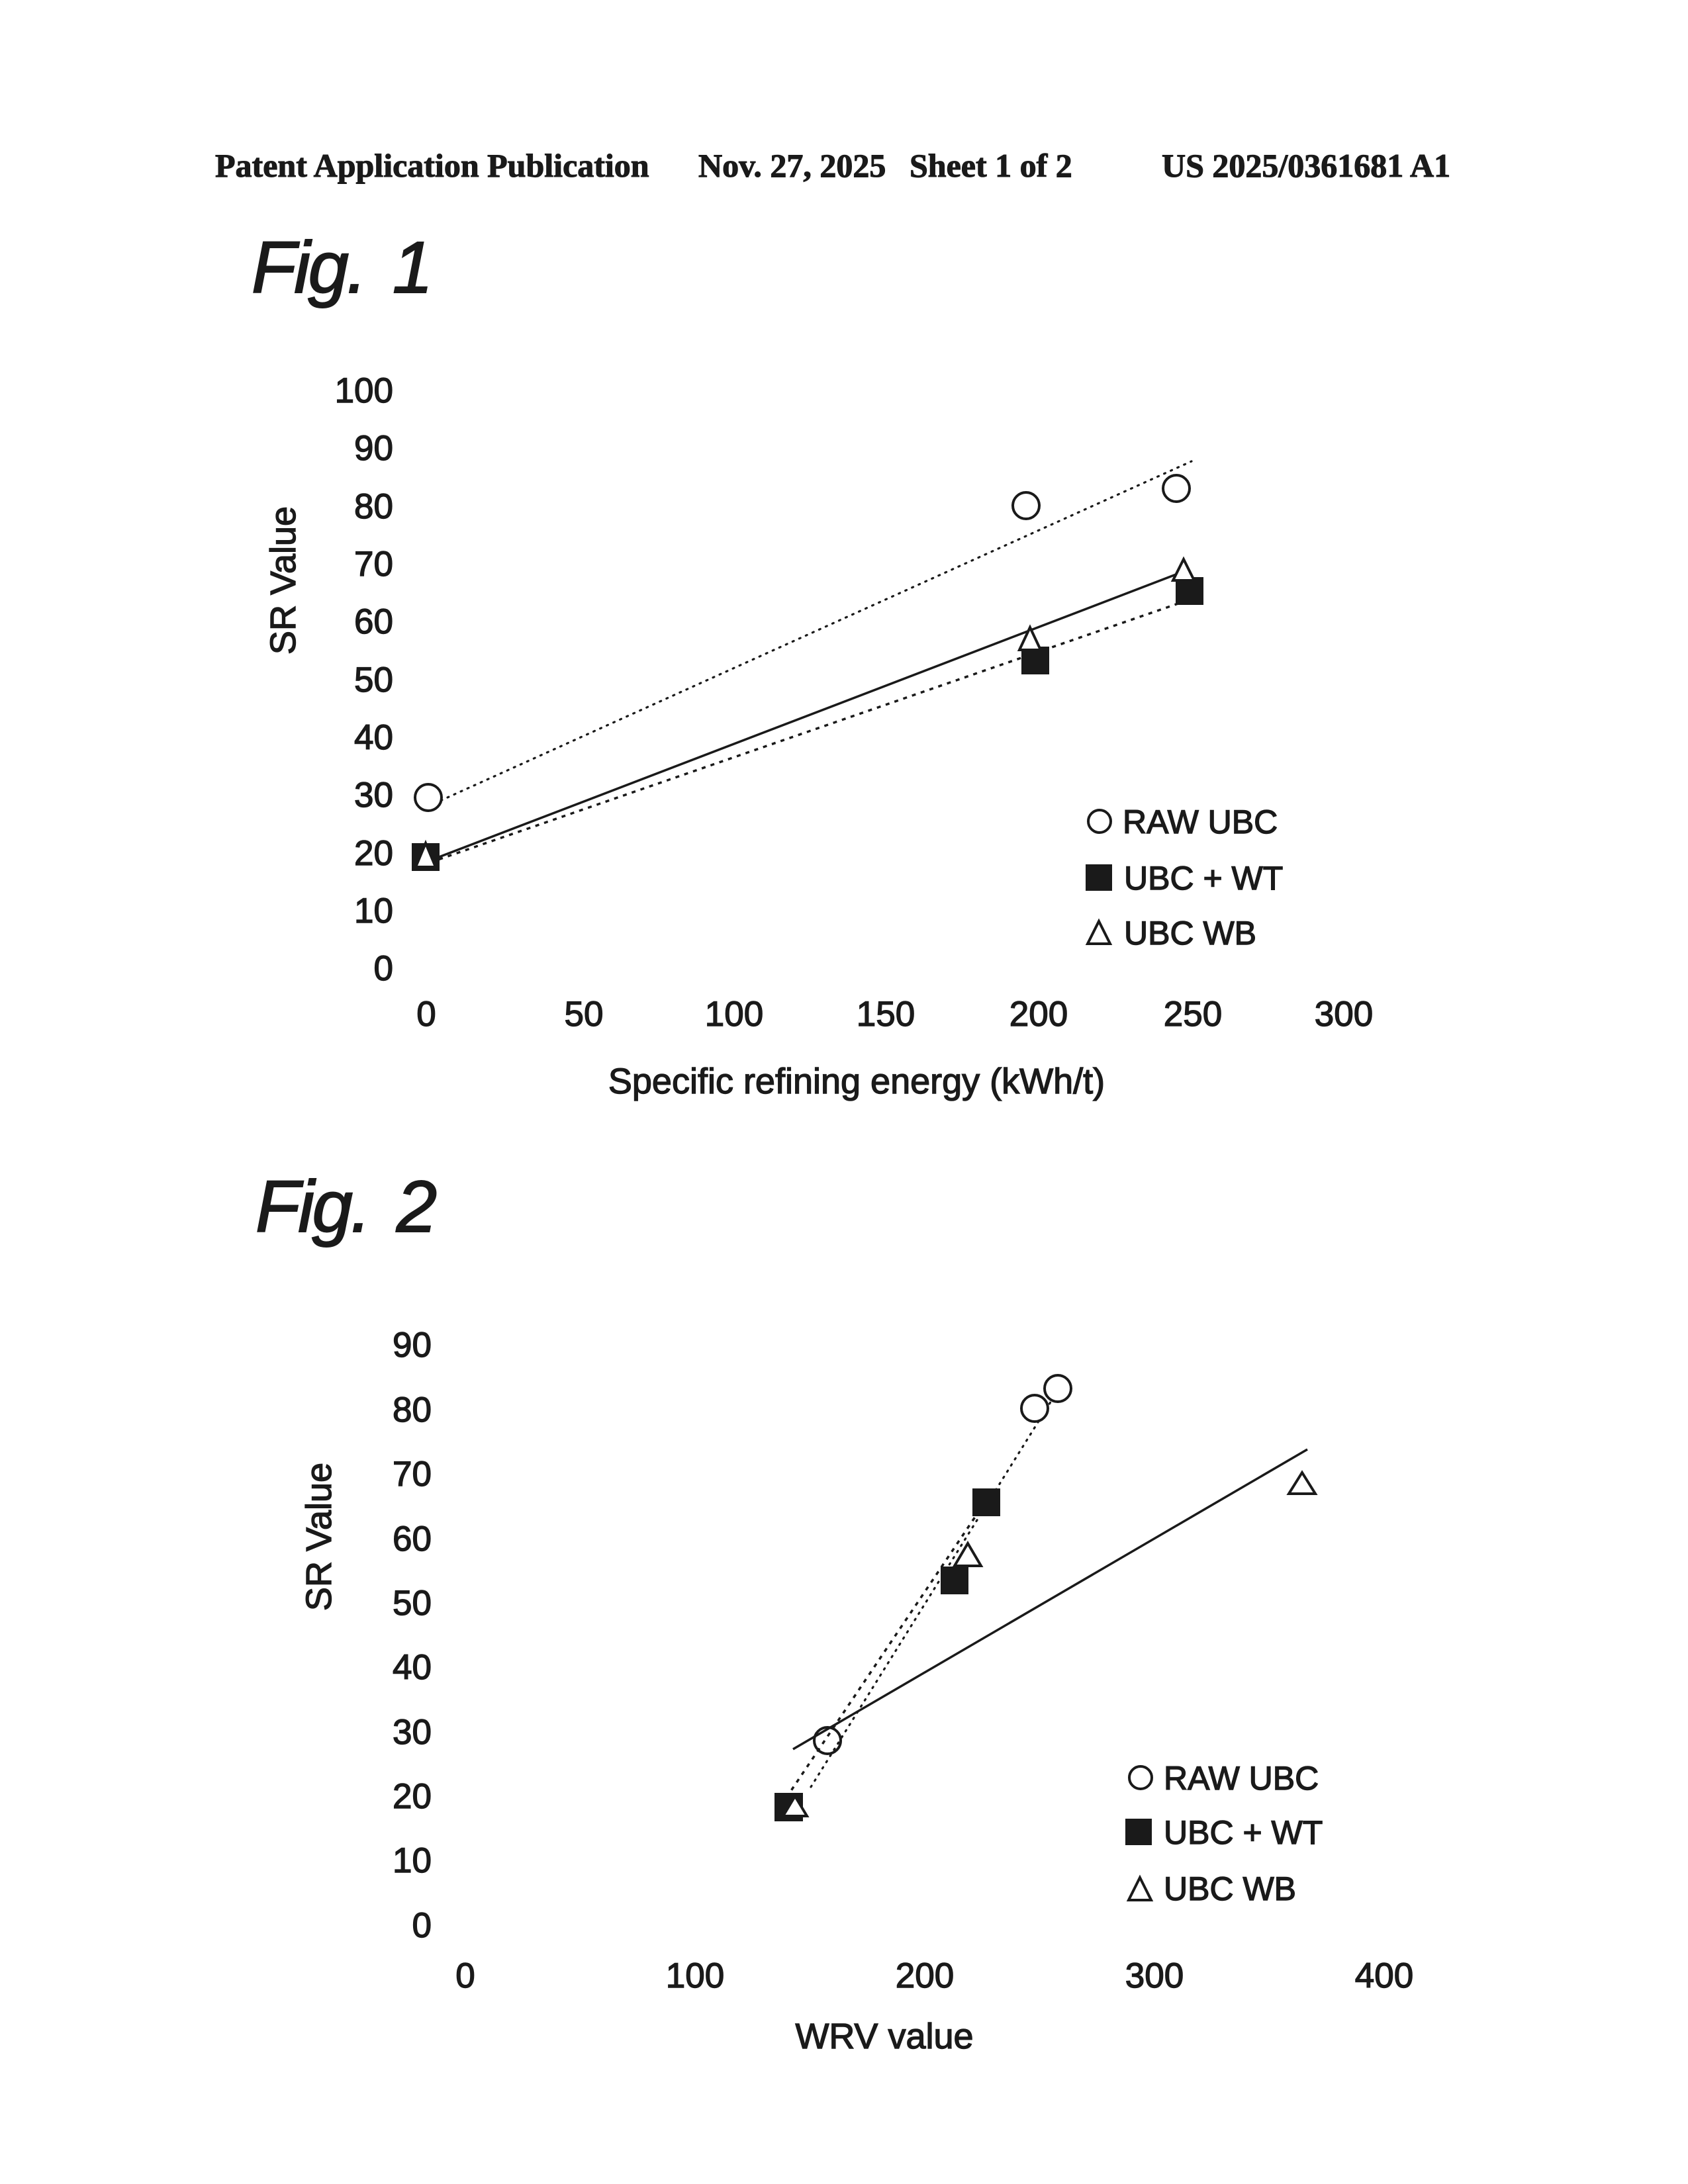  I want to click on svg-text: 250, so click(1193, 1014).